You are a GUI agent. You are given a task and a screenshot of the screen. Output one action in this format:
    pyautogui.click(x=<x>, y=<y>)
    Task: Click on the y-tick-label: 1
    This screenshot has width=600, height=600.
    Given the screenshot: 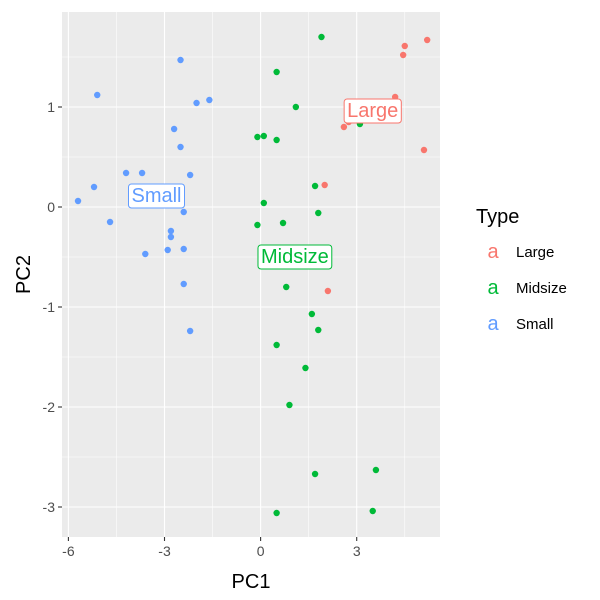 What is the action you would take?
    pyautogui.click(x=51, y=107)
    